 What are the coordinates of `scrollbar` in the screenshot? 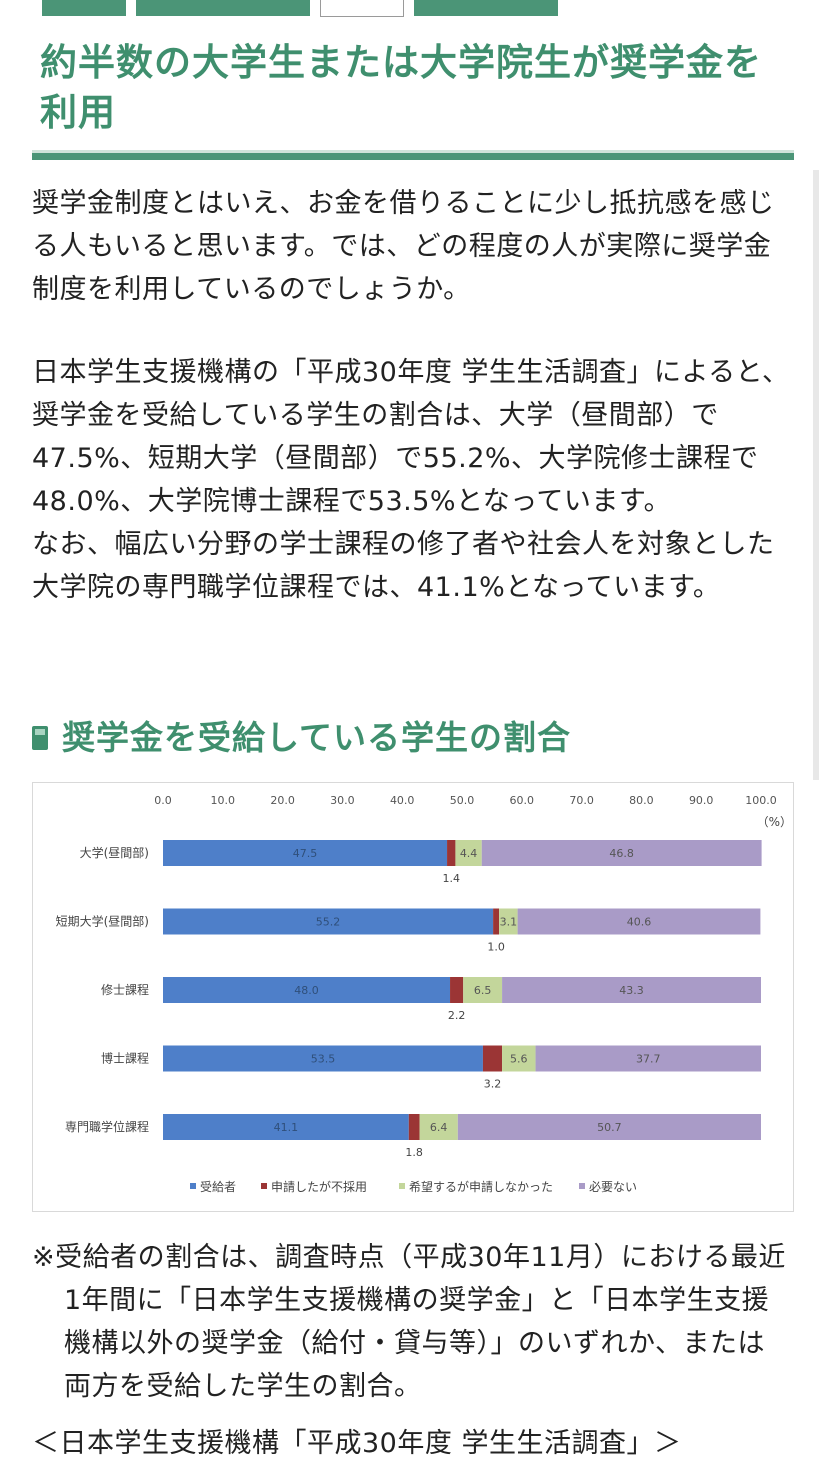 It's located at (816, 475).